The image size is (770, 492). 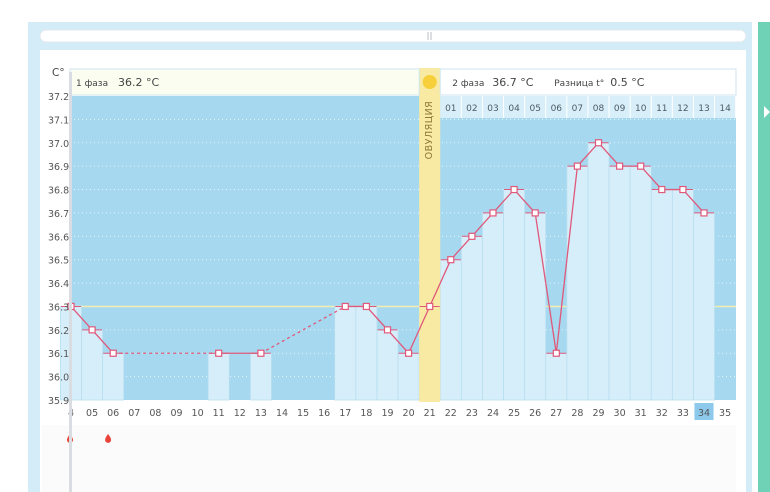 What do you see at coordinates (661, 109) in the screenshot?
I see `cycle-day-number: 11` at bounding box center [661, 109].